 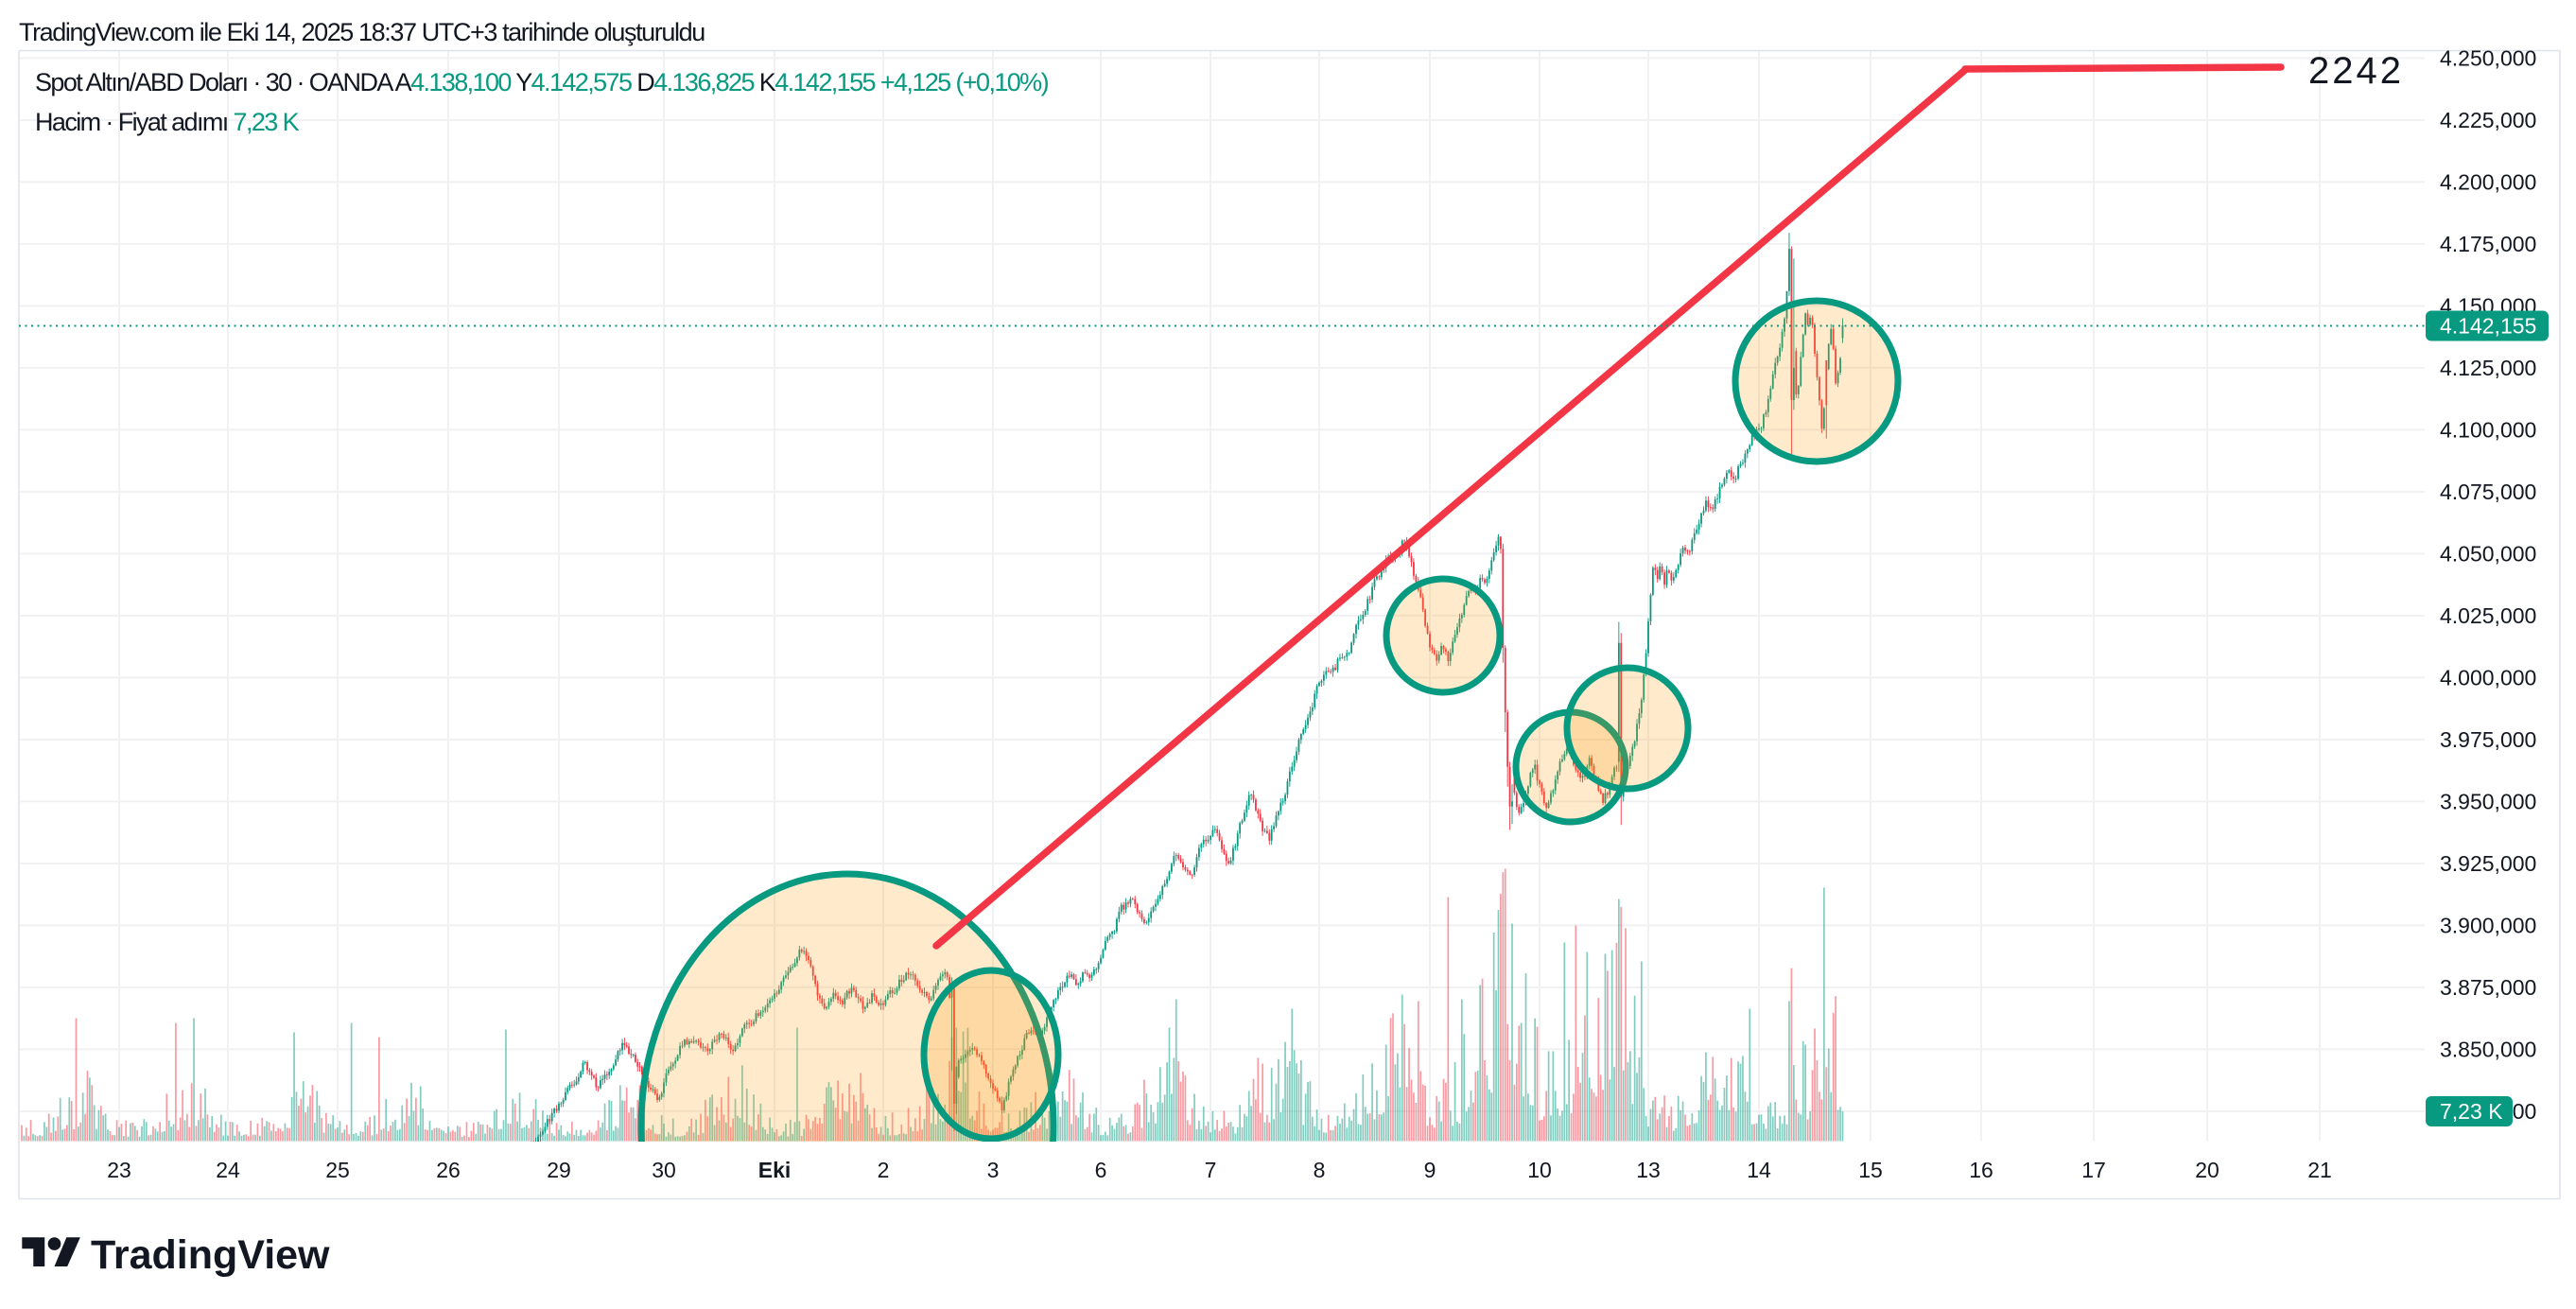 What do you see at coordinates (1648, 1170) in the screenshot?
I see `svg-text: 13` at bounding box center [1648, 1170].